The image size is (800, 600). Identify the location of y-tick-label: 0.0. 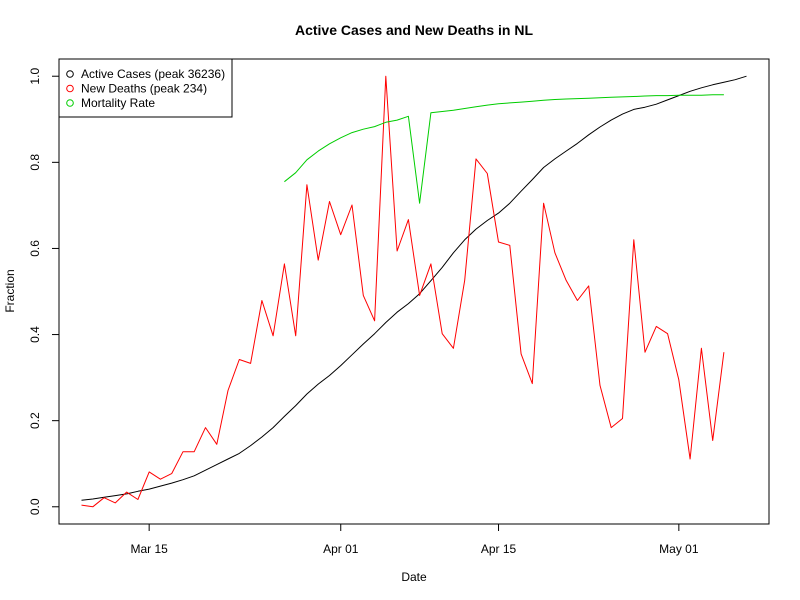
(35, 506).